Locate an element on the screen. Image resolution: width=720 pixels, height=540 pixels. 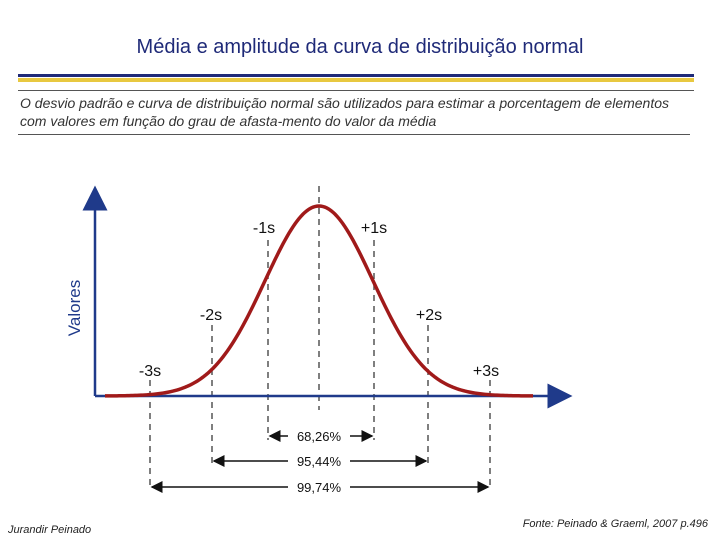
title-rule-blue is located at coordinates (356, 75).